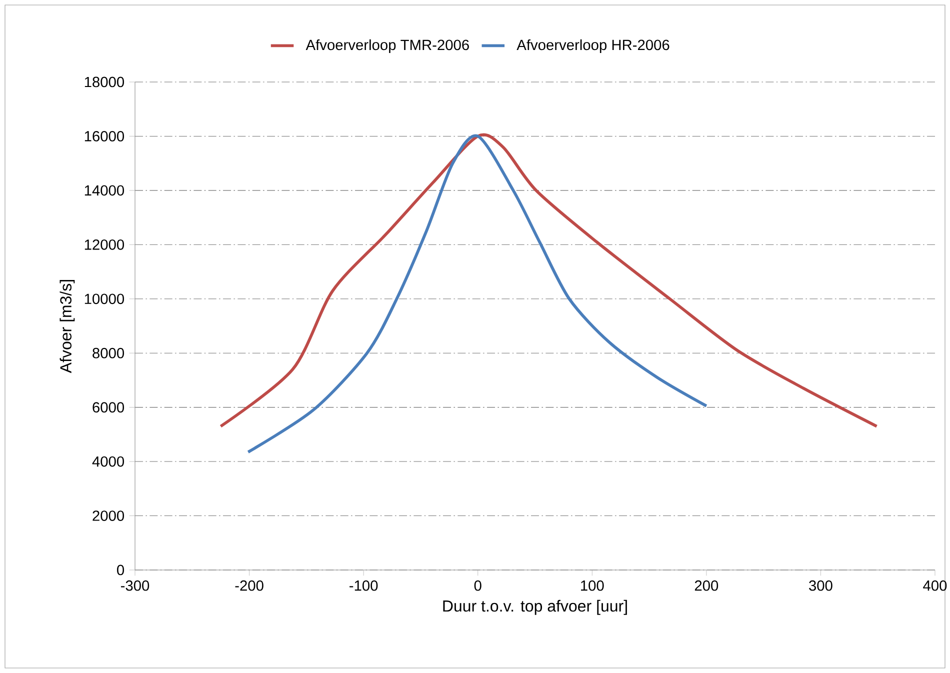 This screenshot has height=673, width=950. What do you see at coordinates (478, 585) in the screenshot?
I see `x-tick-label: 0` at bounding box center [478, 585].